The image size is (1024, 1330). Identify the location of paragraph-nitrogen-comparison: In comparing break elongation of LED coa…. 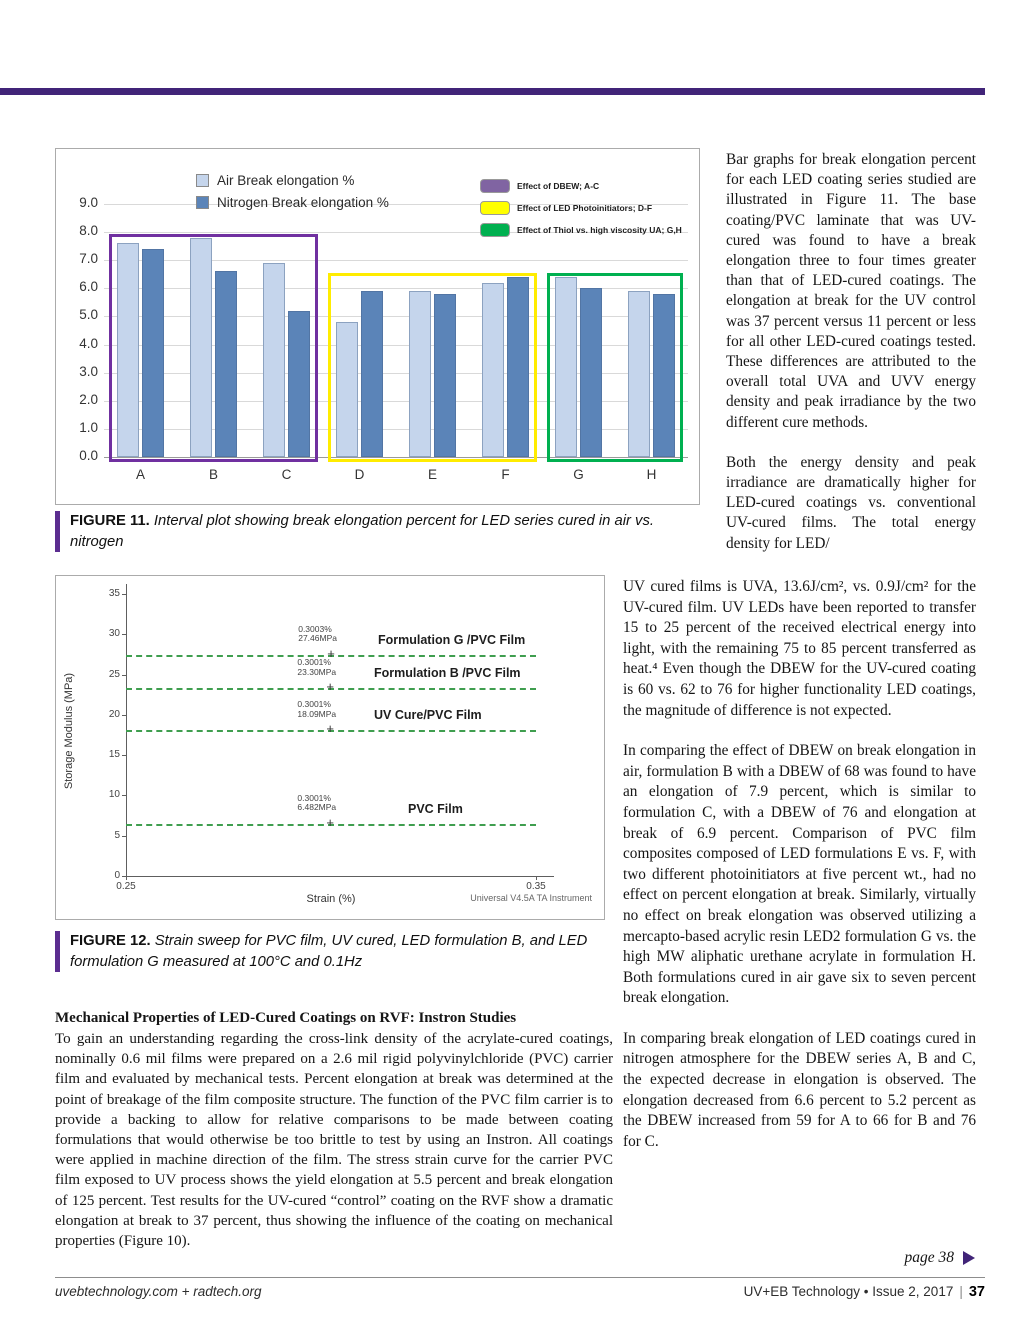
(799, 1089).